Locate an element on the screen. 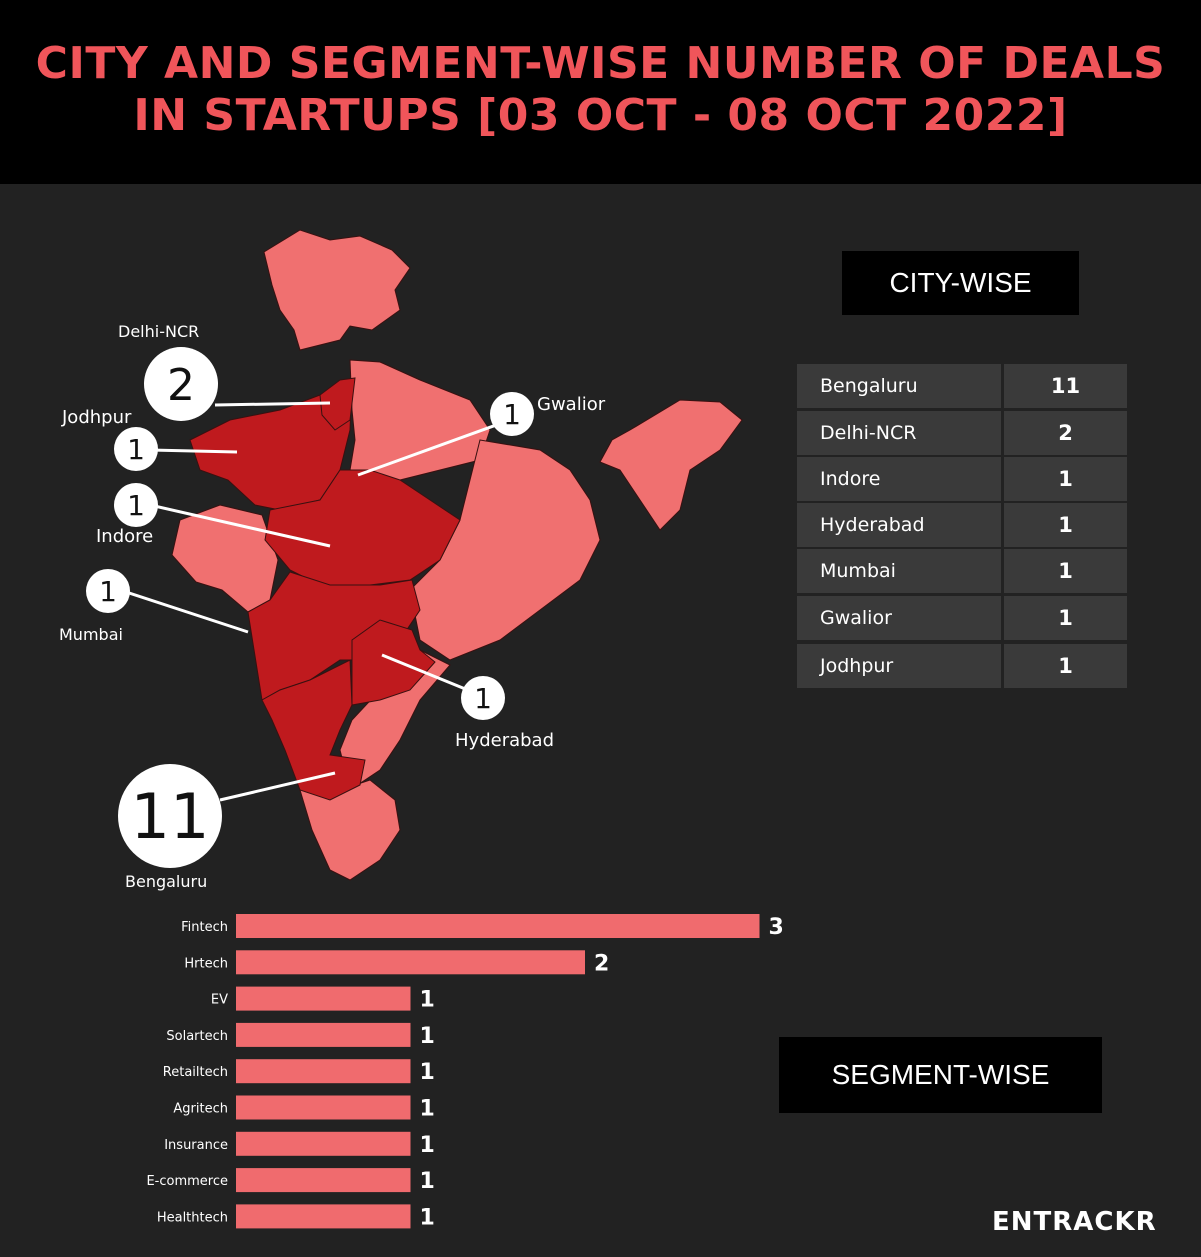 The image size is (1201, 1257). region-delhi is located at coordinates (337, 404).